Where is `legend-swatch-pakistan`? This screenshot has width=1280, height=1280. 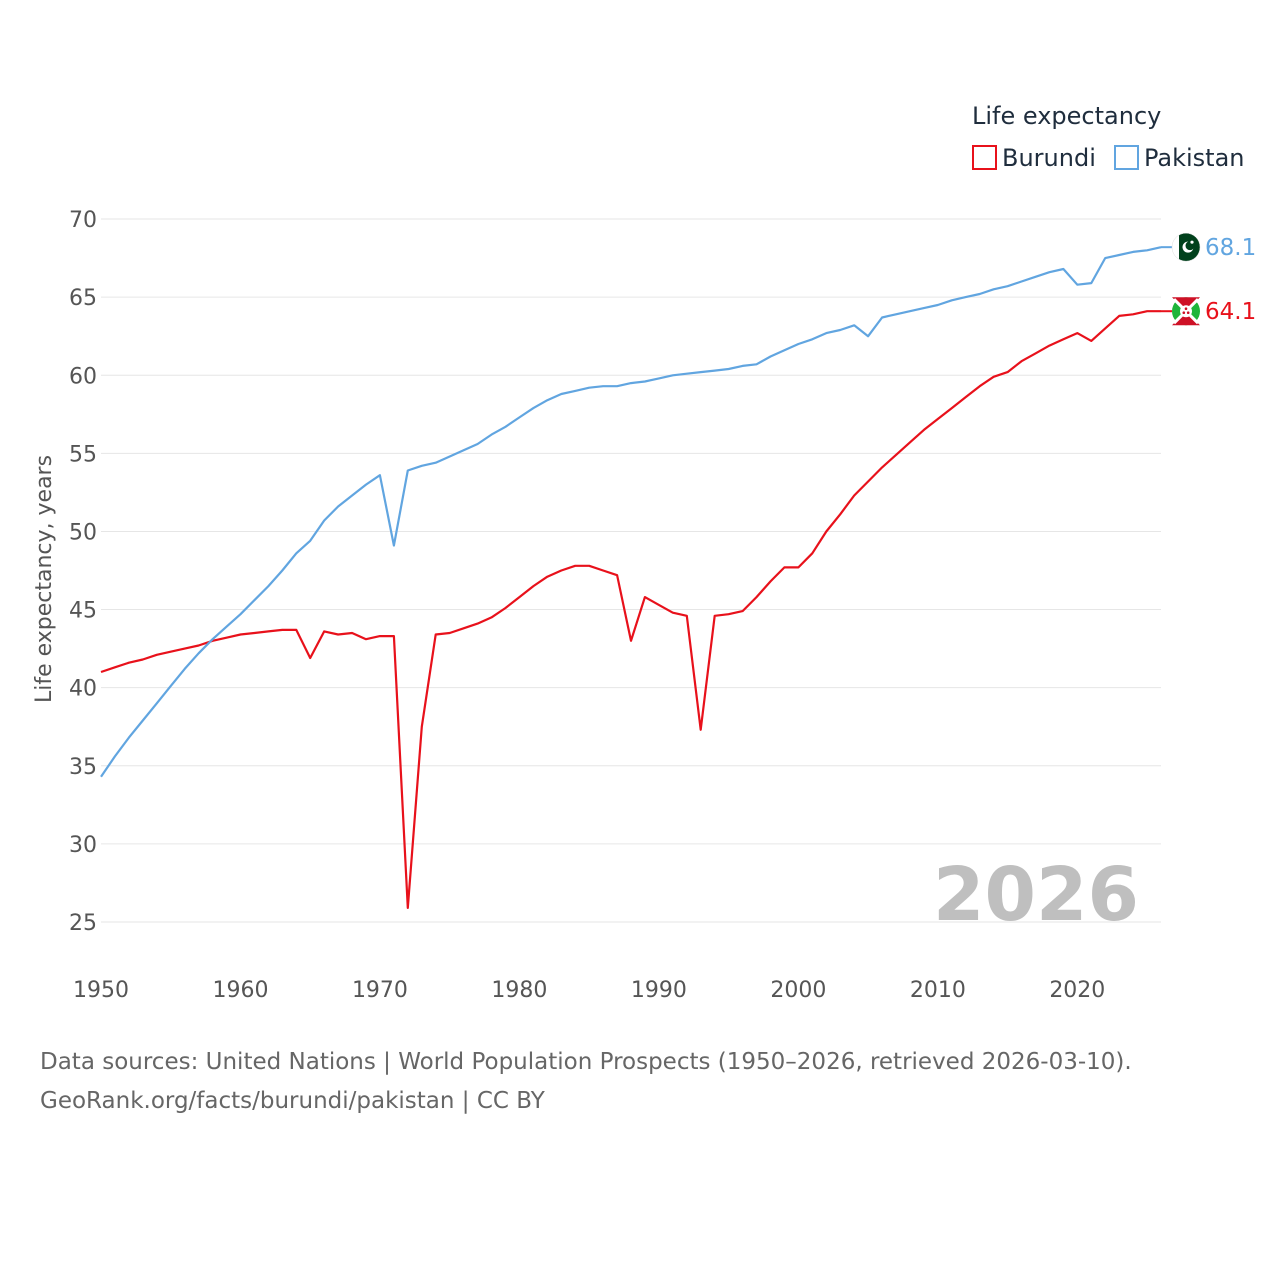 legend-swatch-pakistan is located at coordinates (1126, 157).